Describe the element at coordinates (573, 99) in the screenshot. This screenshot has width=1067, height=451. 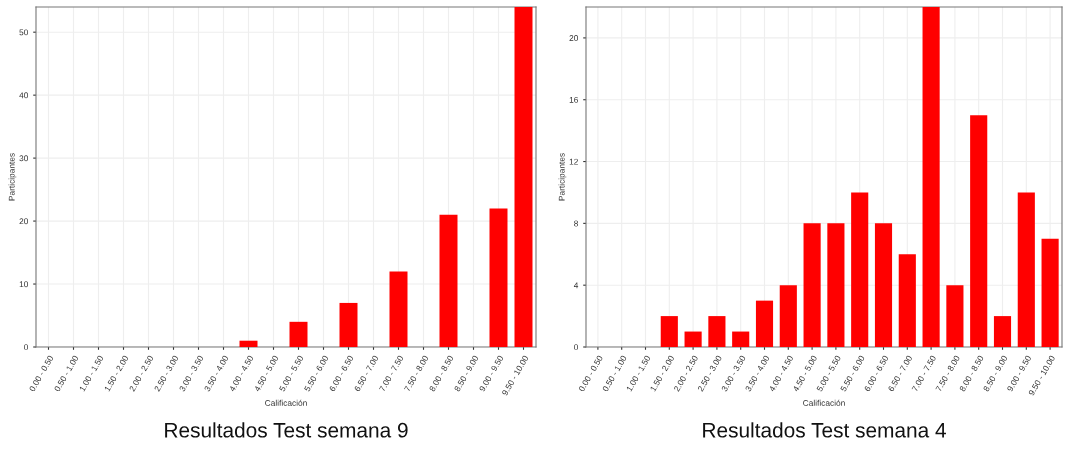
I see `y-tick-label: 16` at that location.